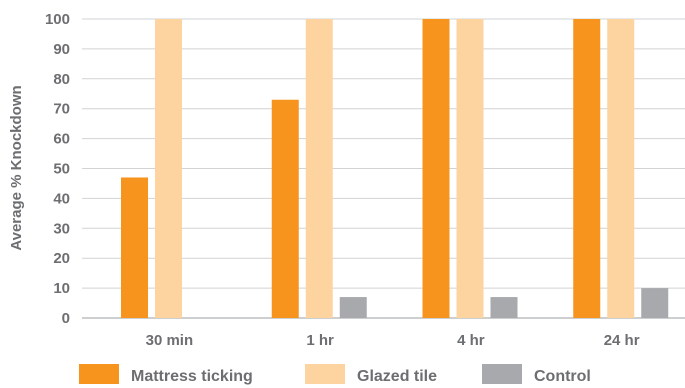 This screenshot has width=685, height=388. What do you see at coordinates (61, 169) in the screenshot?
I see `y-tick-label: 50` at bounding box center [61, 169].